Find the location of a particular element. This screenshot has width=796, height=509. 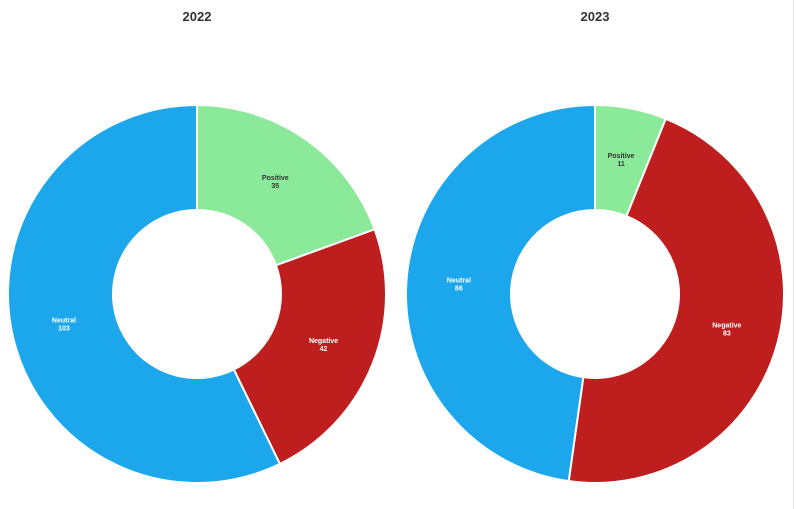

slice-label-neutral-2023: Neutral 86 is located at coordinates (459, 284).